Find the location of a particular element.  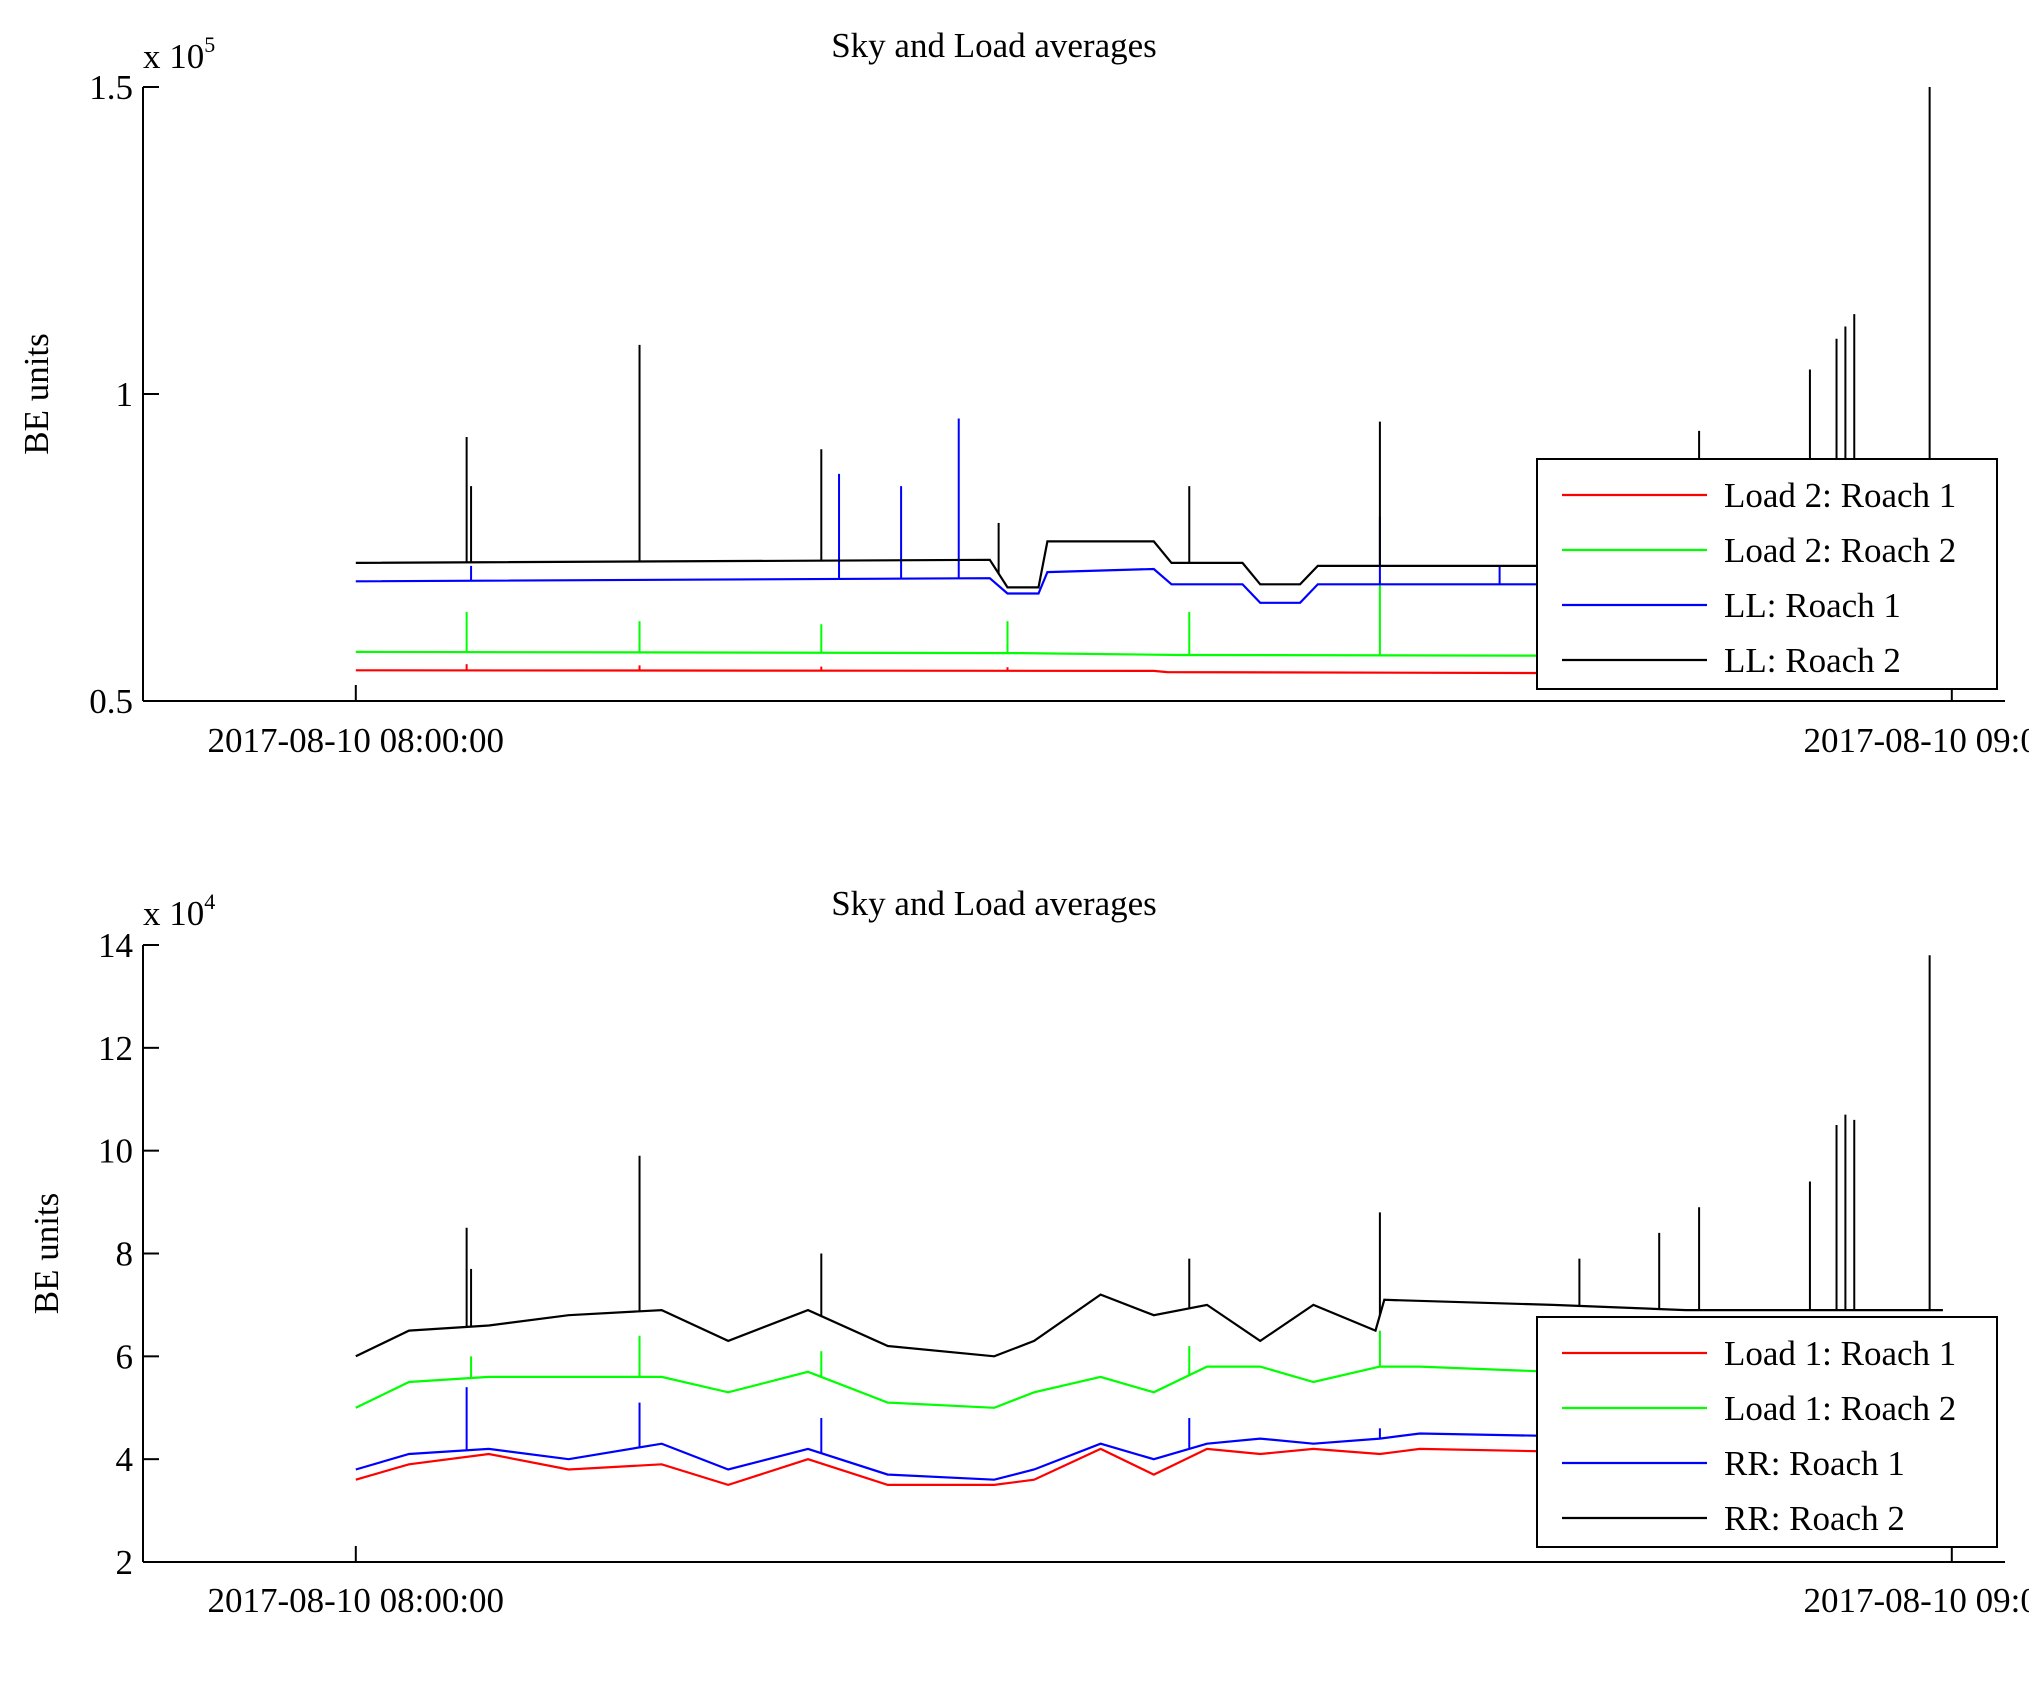

legend-label: Load 1: Roach 1 is located at coordinates (1840, 1353).